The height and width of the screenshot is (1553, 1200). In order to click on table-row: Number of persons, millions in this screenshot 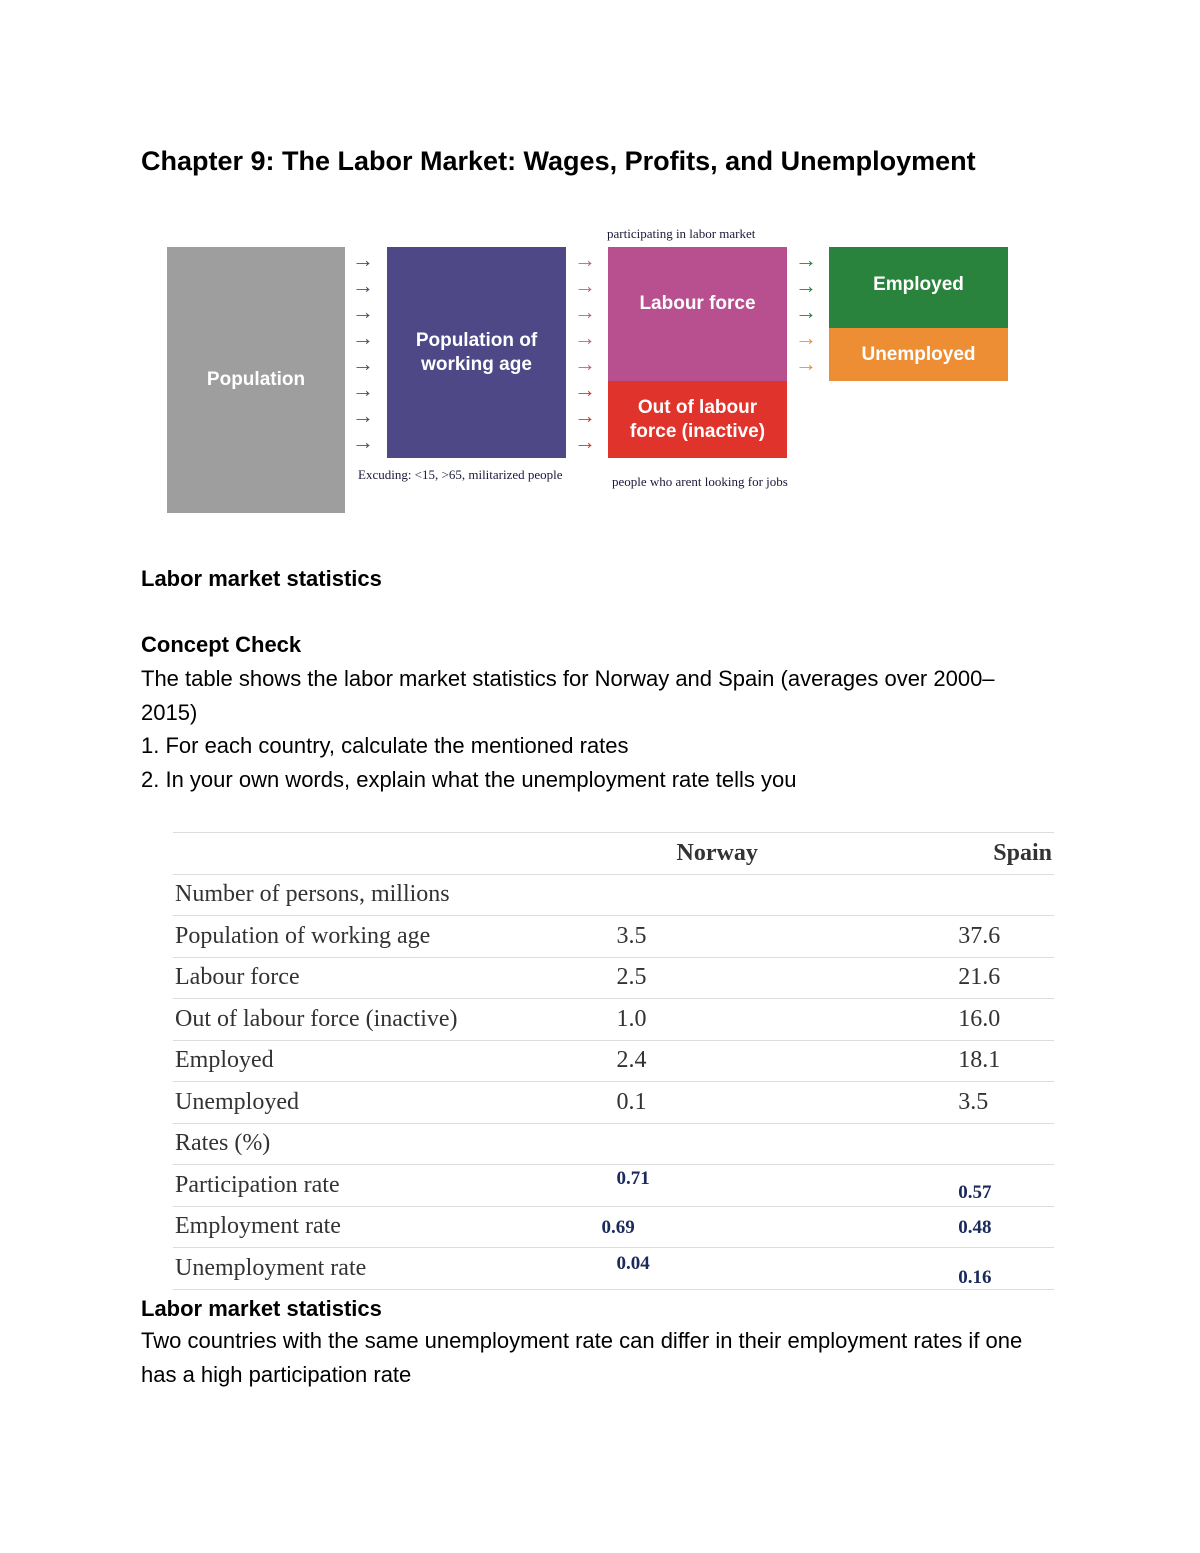, I will do `click(613, 894)`.